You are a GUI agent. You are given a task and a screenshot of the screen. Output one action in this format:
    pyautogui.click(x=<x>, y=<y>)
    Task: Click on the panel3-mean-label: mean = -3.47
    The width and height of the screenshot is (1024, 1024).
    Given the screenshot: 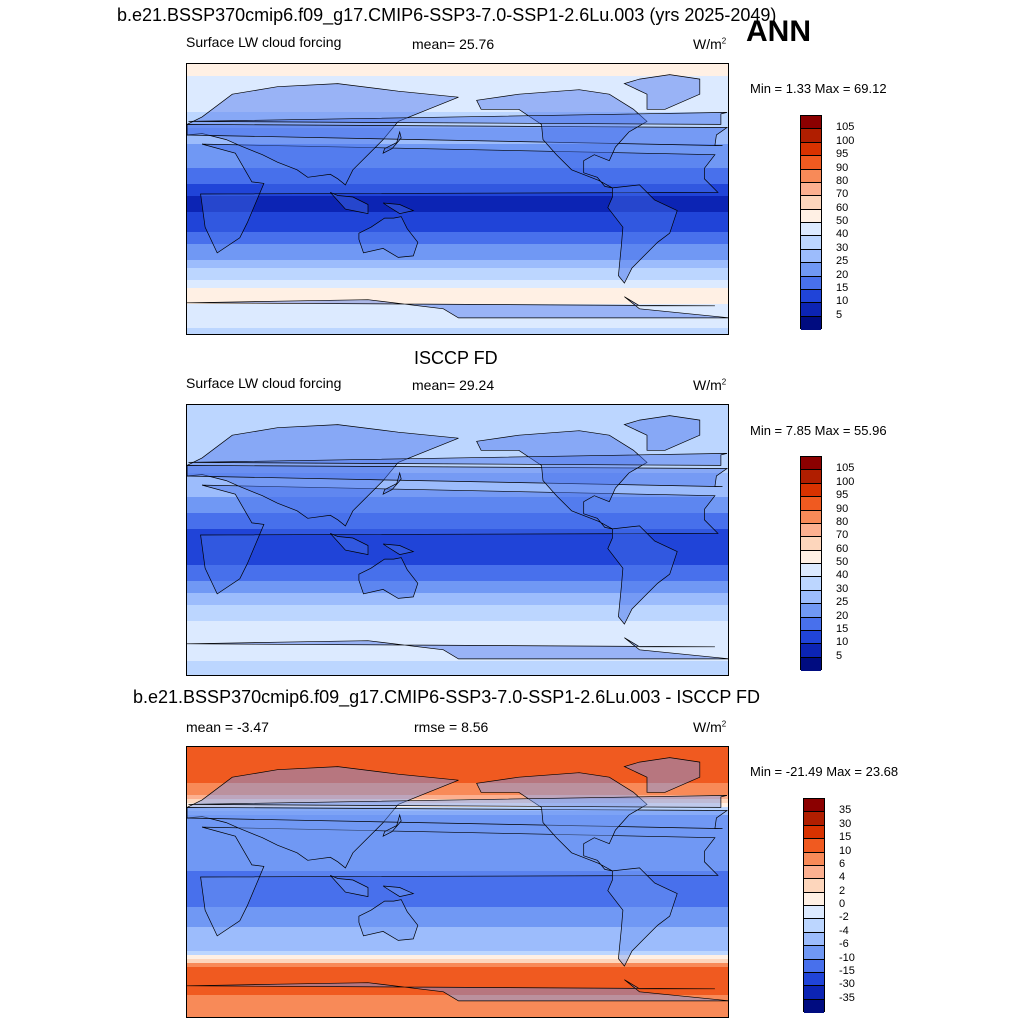 What is the action you would take?
    pyautogui.click(x=227, y=727)
    